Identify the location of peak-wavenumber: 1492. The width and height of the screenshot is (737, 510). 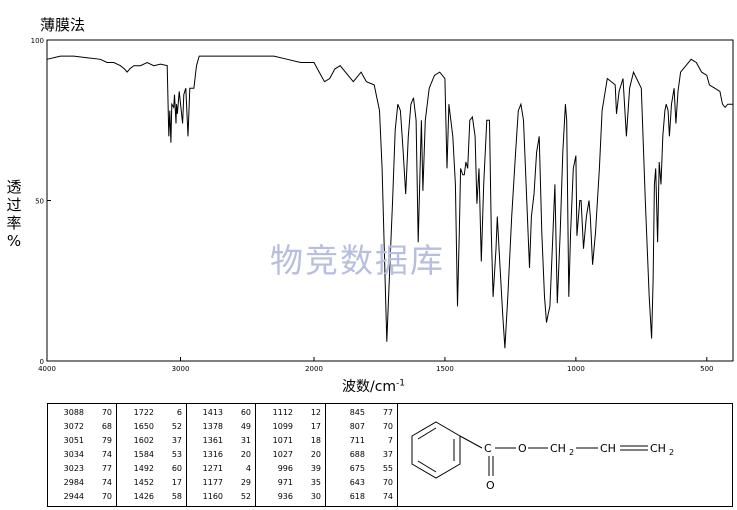
(143, 468).